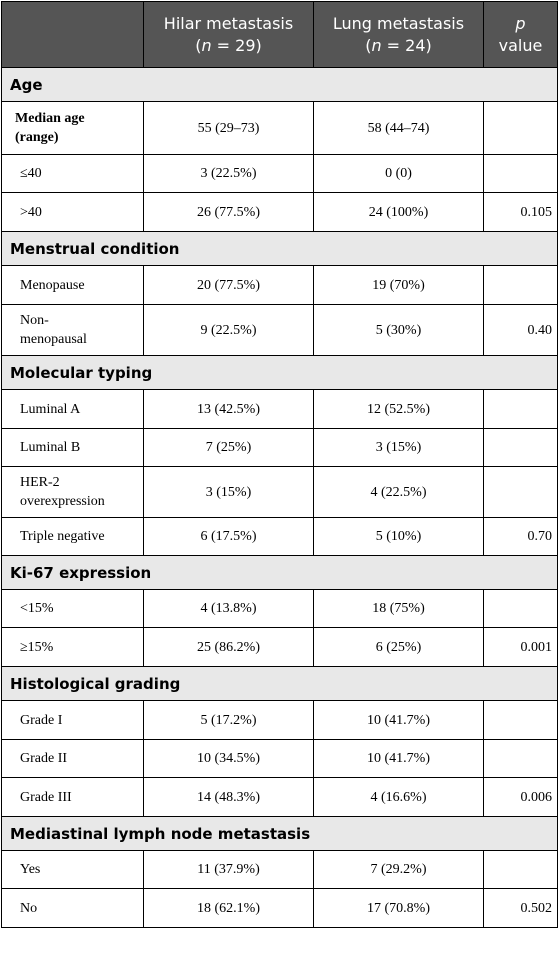 This screenshot has width=558, height=958. What do you see at coordinates (279, 128) in the screenshot?
I see `table-row-median-age: Median age (range) 55 (29–73) 58 (44–74)` at bounding box center [279, 128].